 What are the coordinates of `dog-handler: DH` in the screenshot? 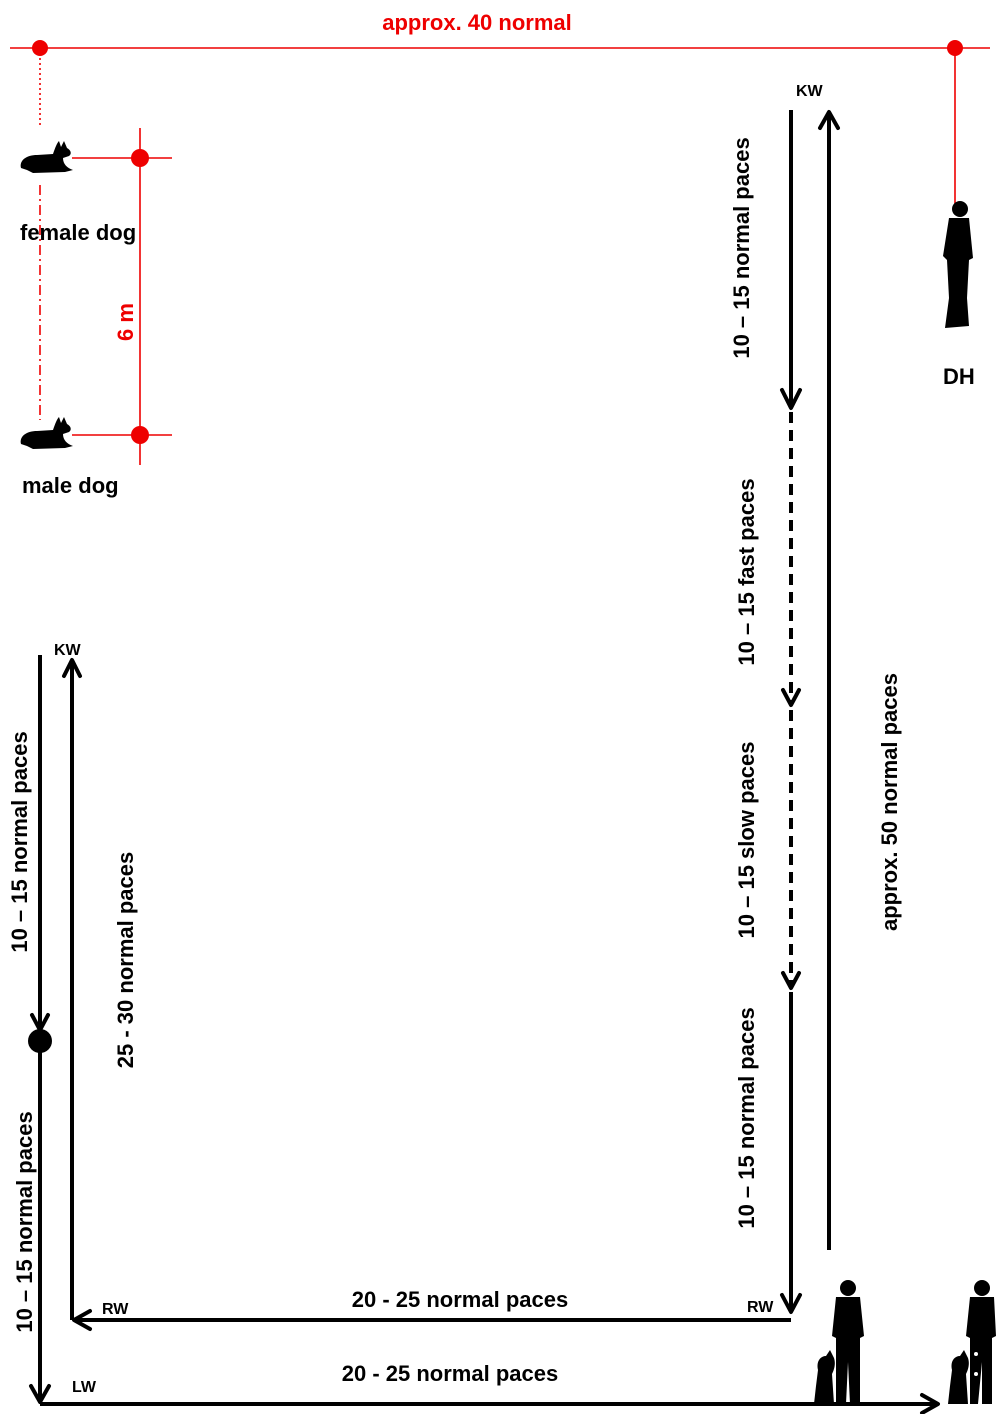 It's located at (959, 295).